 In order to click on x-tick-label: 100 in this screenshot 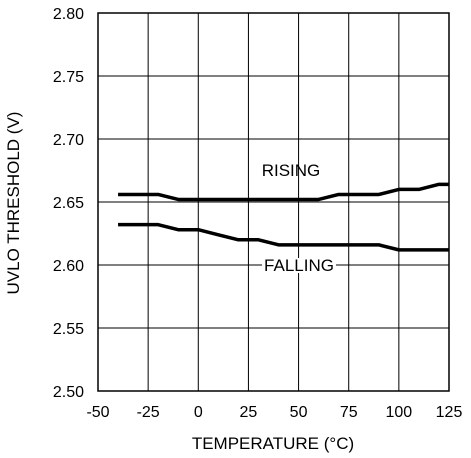, I will do `click(399, 412)`.